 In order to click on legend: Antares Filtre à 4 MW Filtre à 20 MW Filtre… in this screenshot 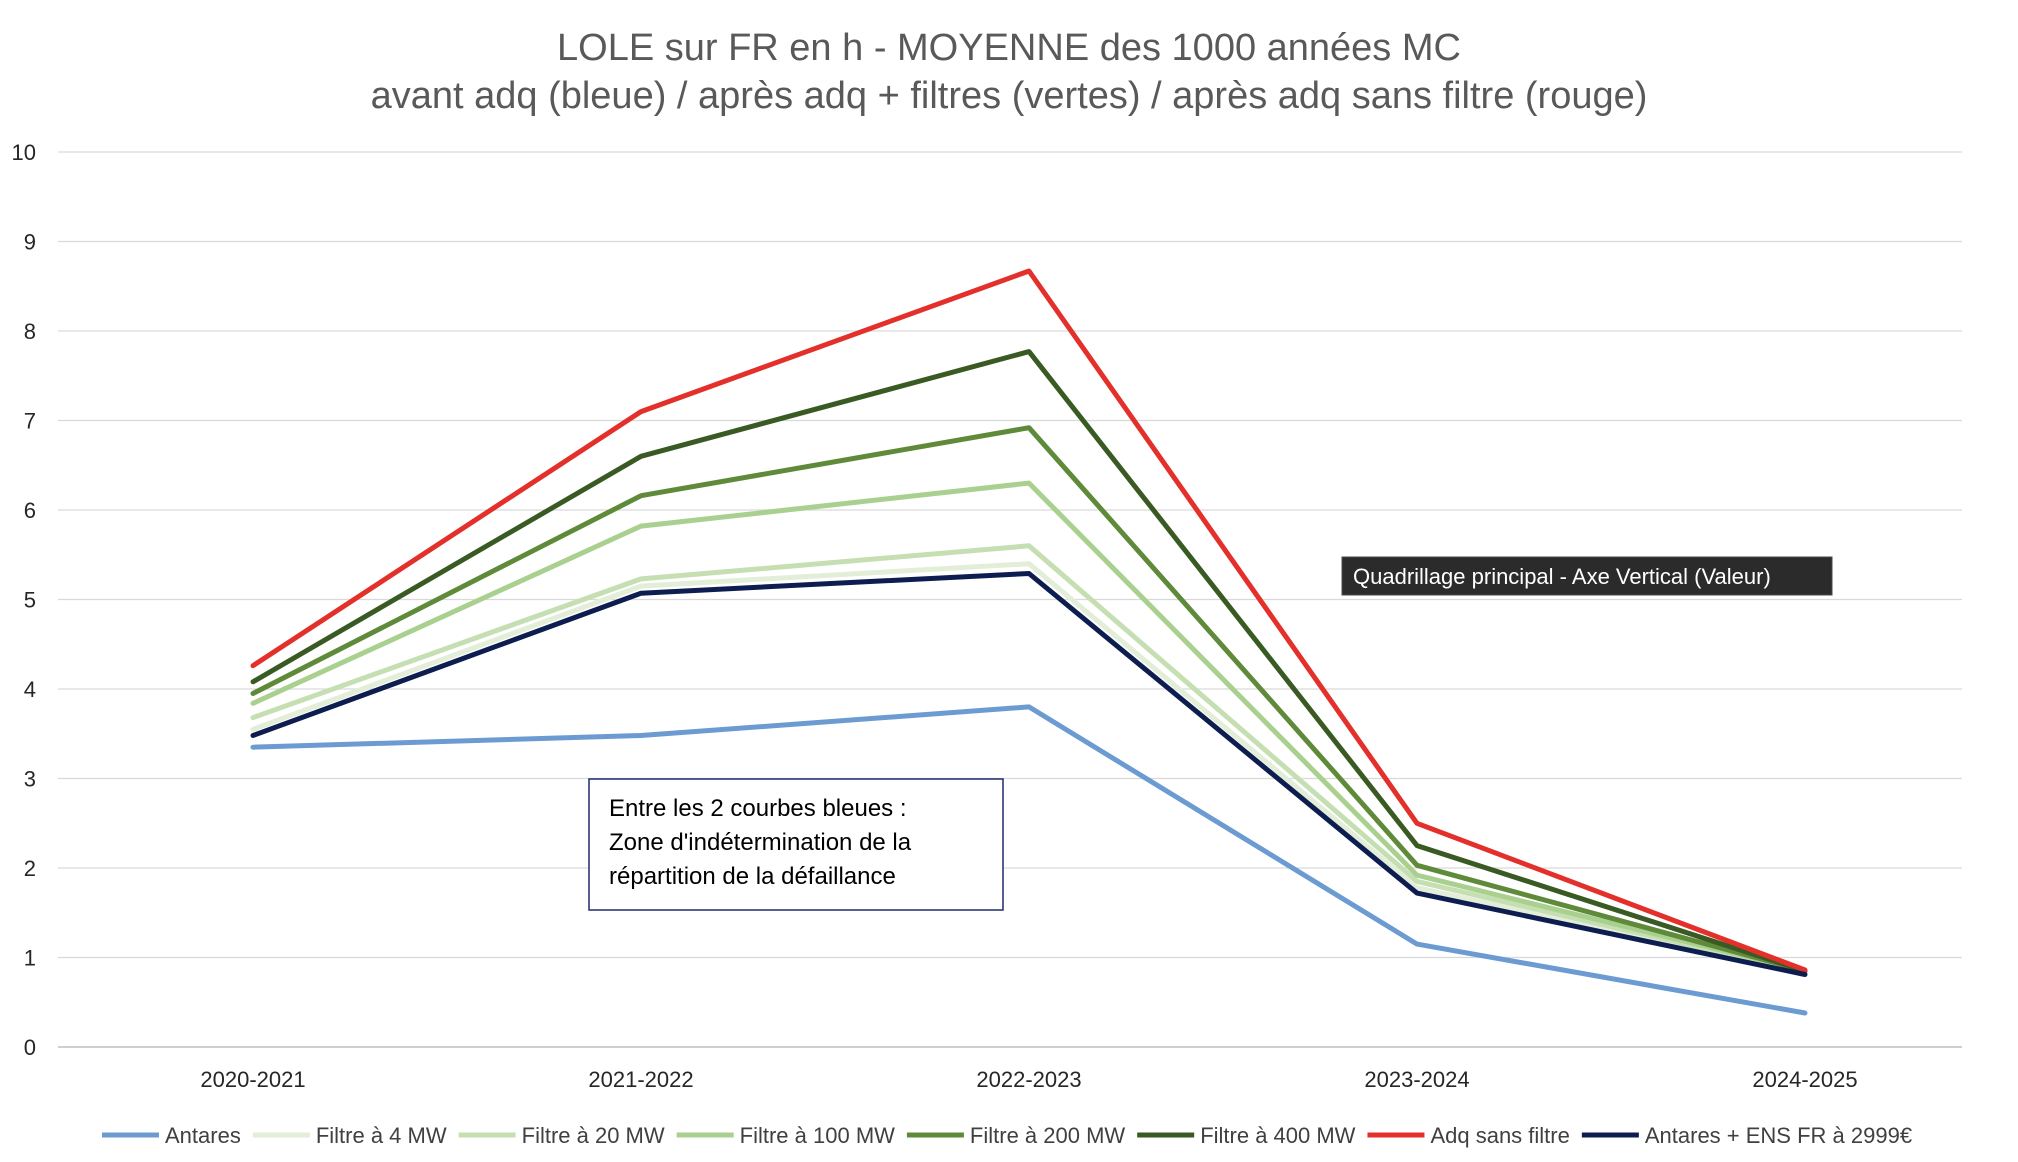, I will do `click(1007, 1135)`.